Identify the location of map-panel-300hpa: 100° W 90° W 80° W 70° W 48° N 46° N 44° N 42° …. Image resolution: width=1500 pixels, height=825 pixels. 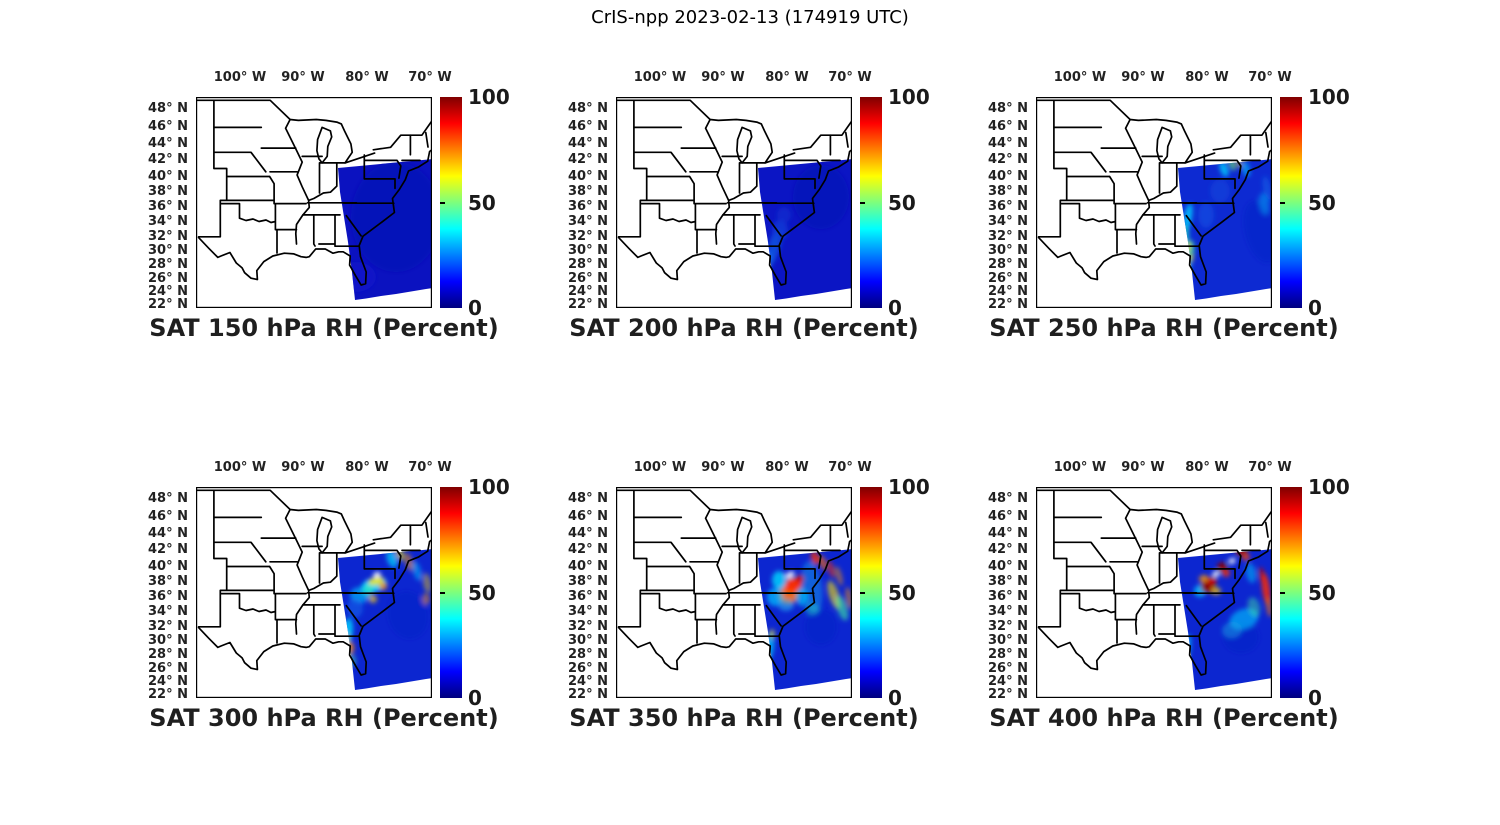
(336, 602).